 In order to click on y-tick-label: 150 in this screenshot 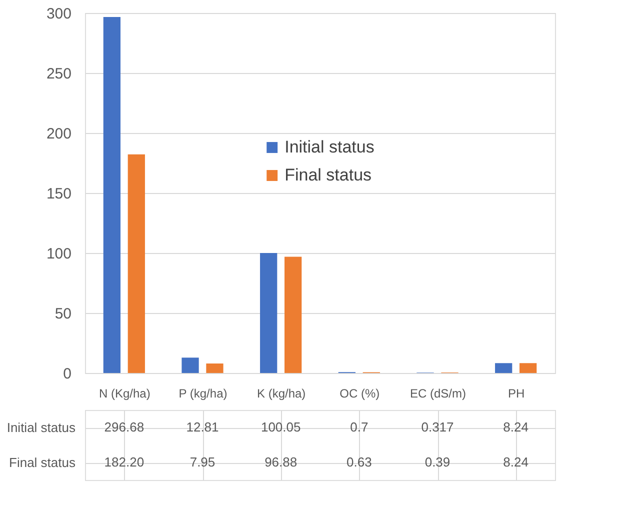, I will do `click(59, 194)`.